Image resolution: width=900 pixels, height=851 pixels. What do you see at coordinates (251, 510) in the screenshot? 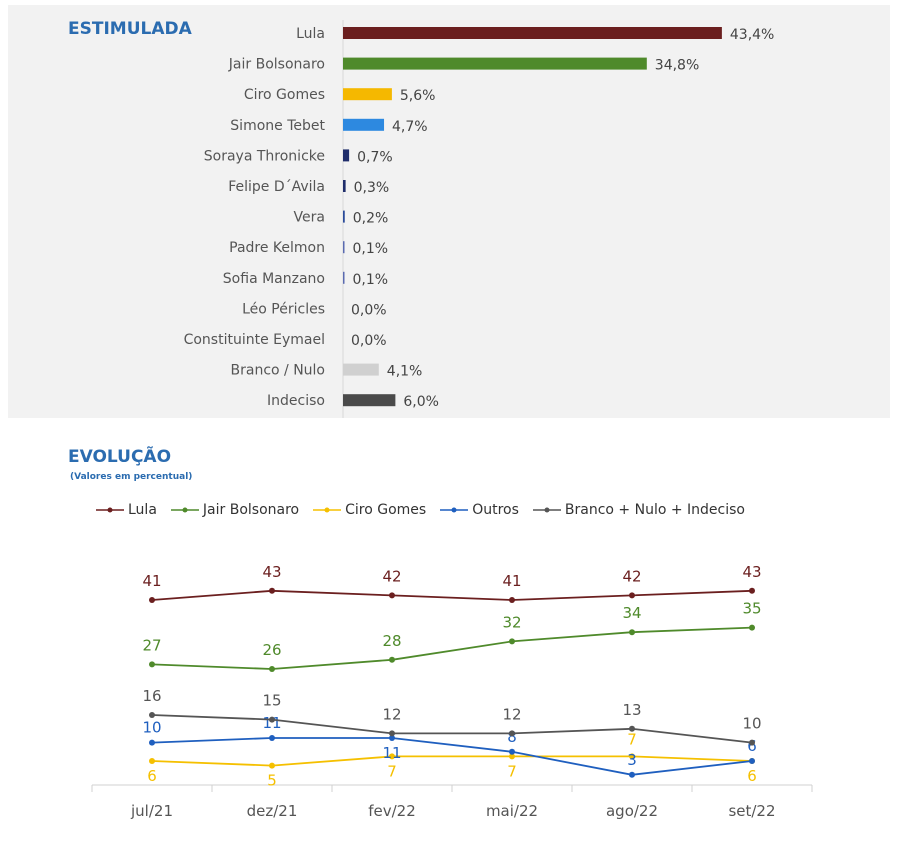
I see `legend-label: Jair Bolsonaro` at bounding box center [251, 510].